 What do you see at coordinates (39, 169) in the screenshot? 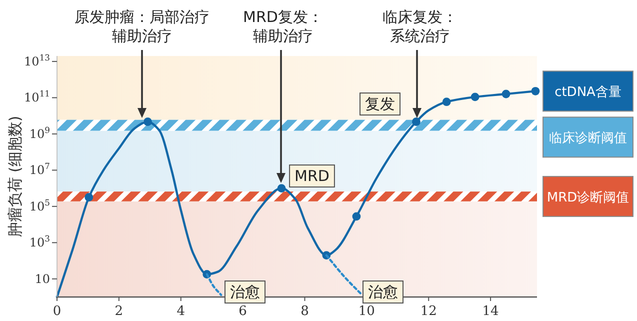
I see `y-tick-label: 10$^{7}$` at bounding box center [39, 169].